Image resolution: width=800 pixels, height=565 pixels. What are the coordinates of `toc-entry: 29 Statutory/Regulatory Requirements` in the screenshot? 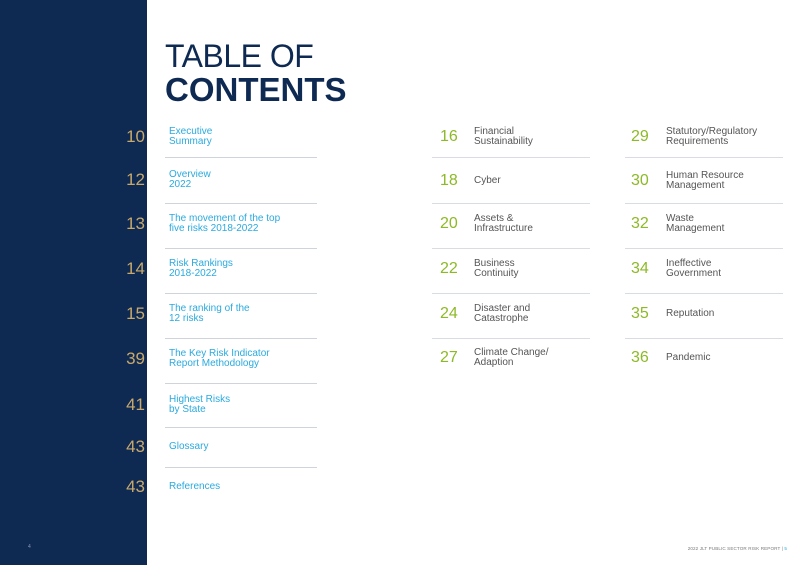 It's located at (698, 137).